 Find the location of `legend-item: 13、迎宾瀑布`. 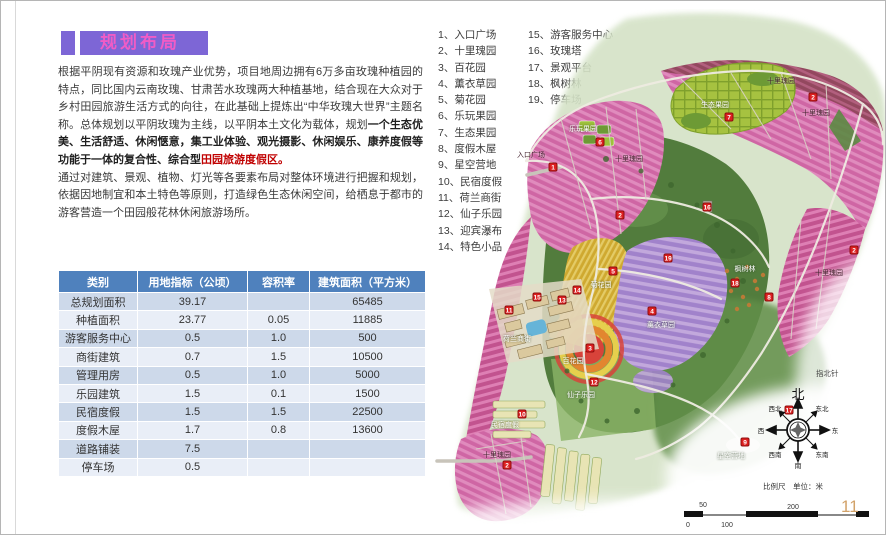

legend-item: 13、迎宾瀑布 is located at coordinates (470, 230).